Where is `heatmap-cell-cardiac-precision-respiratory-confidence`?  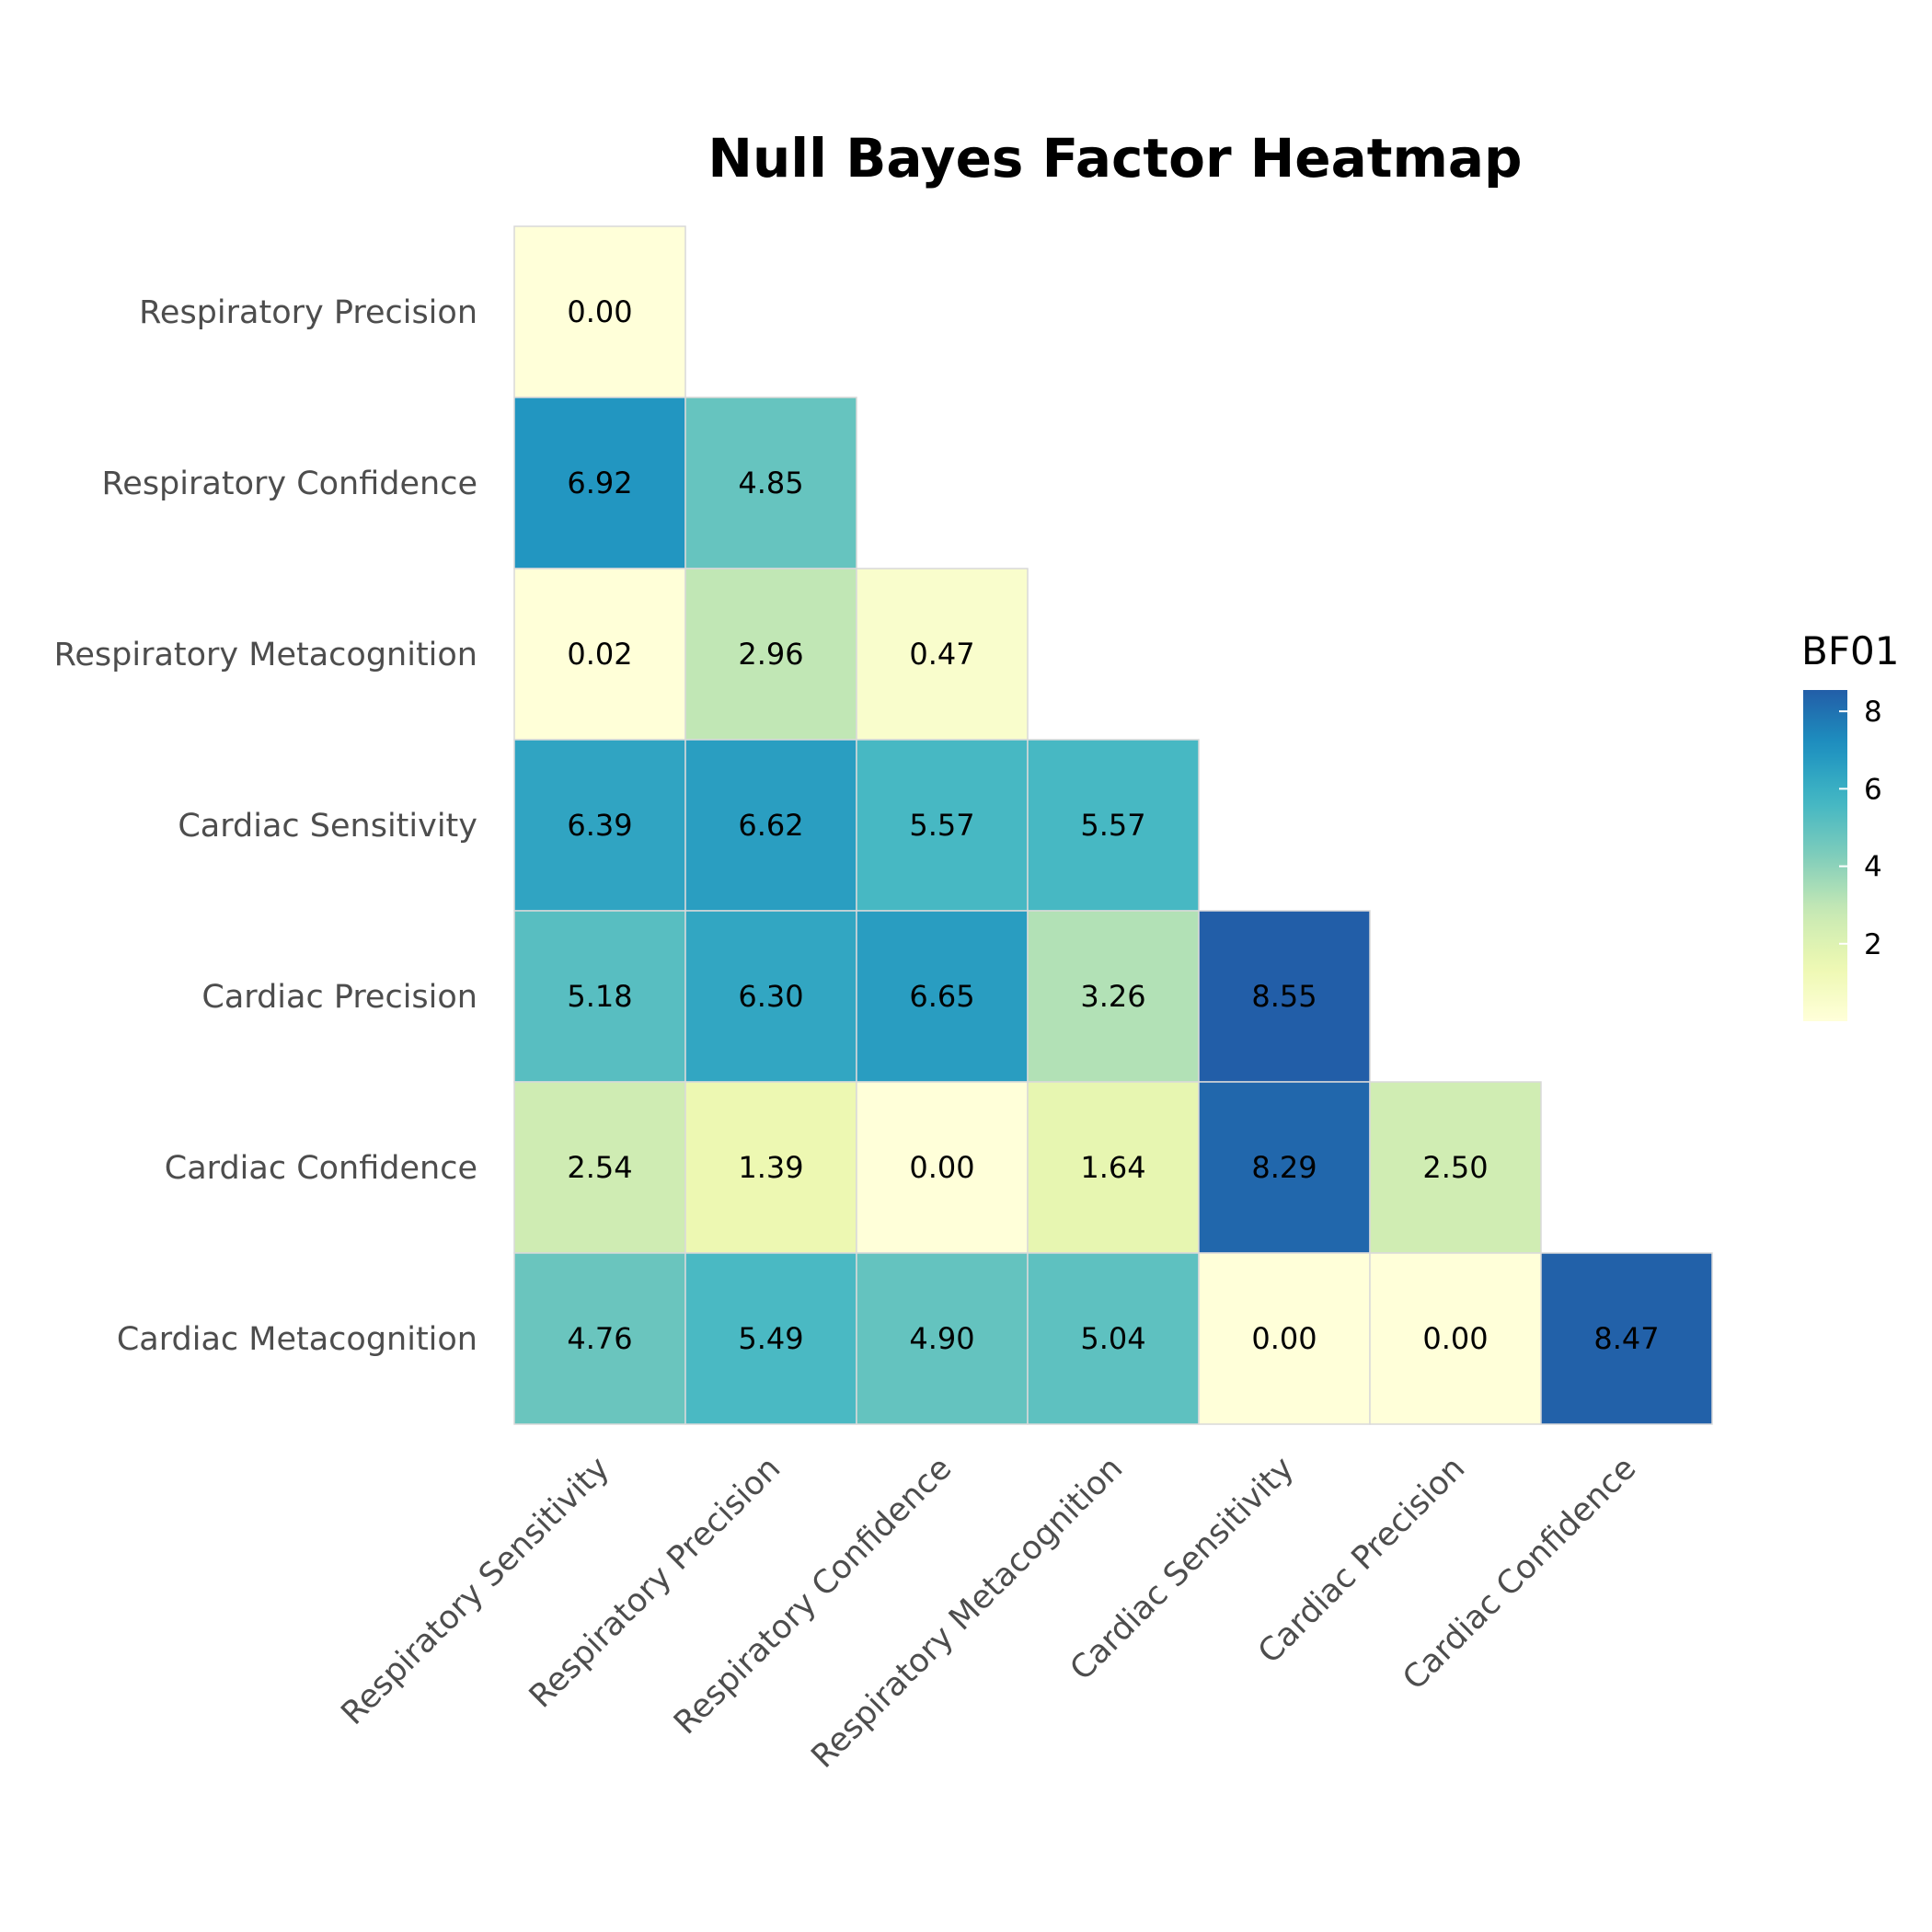 heatmap-cell-cardiac-precision-respiratory-confidence is located at coordinates (942, 997).